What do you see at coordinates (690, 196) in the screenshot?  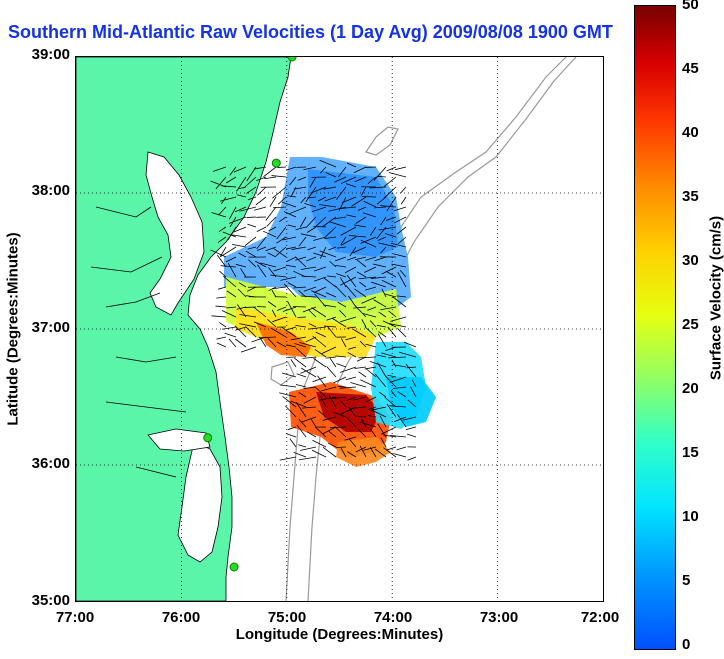 I see `colorbar-tick-35: 35` at bounding box center [690, 196].